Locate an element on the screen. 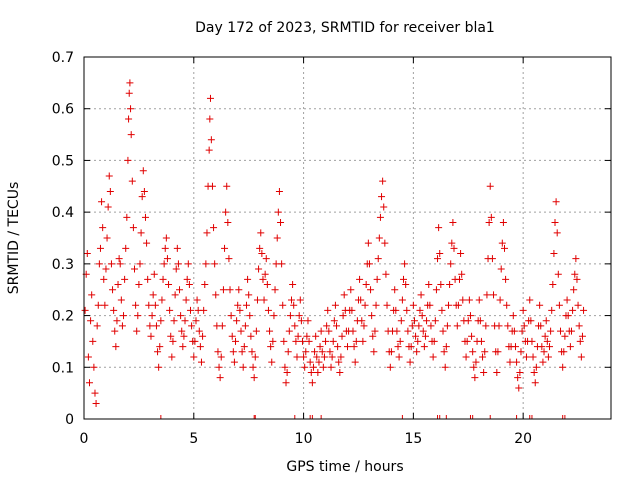  y-tick-label: 0.7 is located at coordinates (63, 58).